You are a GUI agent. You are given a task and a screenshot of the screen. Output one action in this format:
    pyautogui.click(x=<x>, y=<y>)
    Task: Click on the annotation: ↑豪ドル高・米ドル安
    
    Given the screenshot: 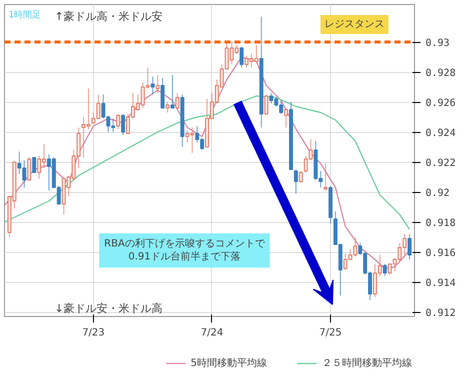 What is the action you would take?
    pyautogui.click(x=108, y=16)
    